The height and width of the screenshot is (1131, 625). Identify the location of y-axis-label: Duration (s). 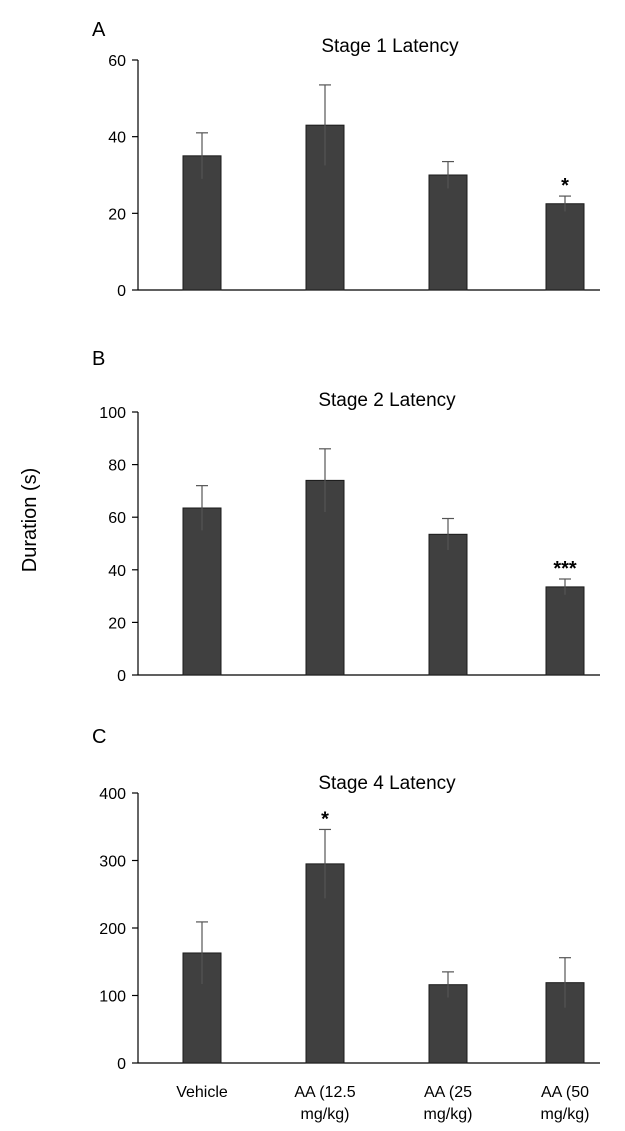
(30, 520).